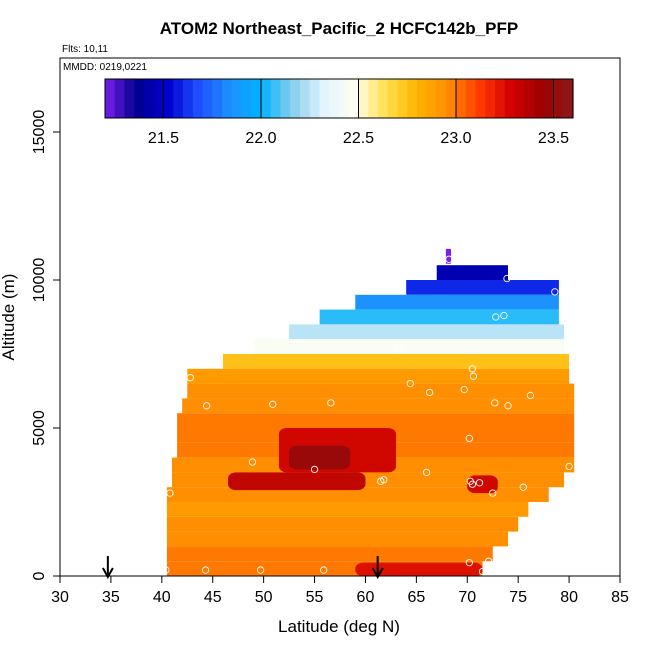  I want to click on colorbar: 21.5 22.0 22.5 23.0 23.5, so click(339, 112).